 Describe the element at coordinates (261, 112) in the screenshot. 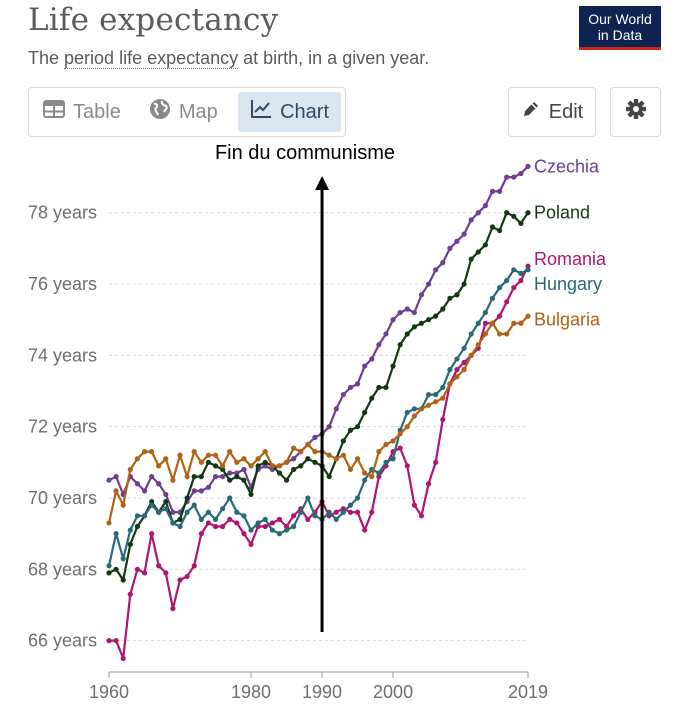

I see `line-chart-icon` at that location.